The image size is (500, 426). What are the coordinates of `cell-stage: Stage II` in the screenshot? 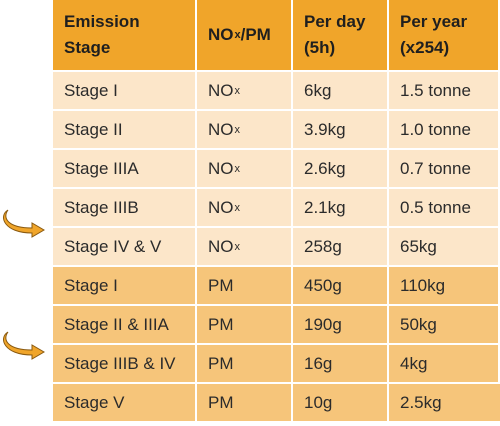 It's located at (125, 130).